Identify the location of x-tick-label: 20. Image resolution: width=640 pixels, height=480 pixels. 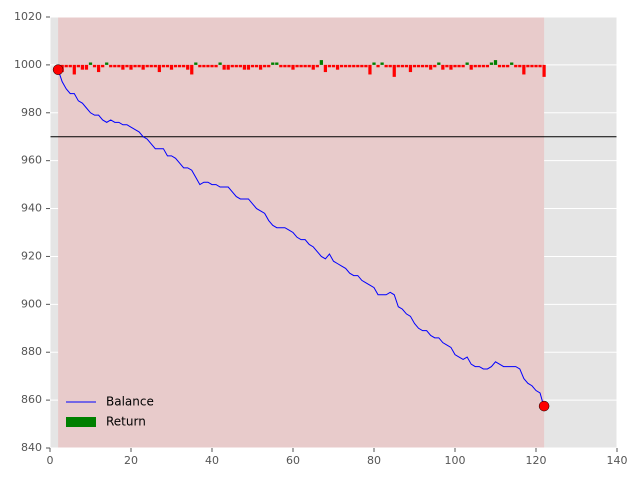
(131, 460).